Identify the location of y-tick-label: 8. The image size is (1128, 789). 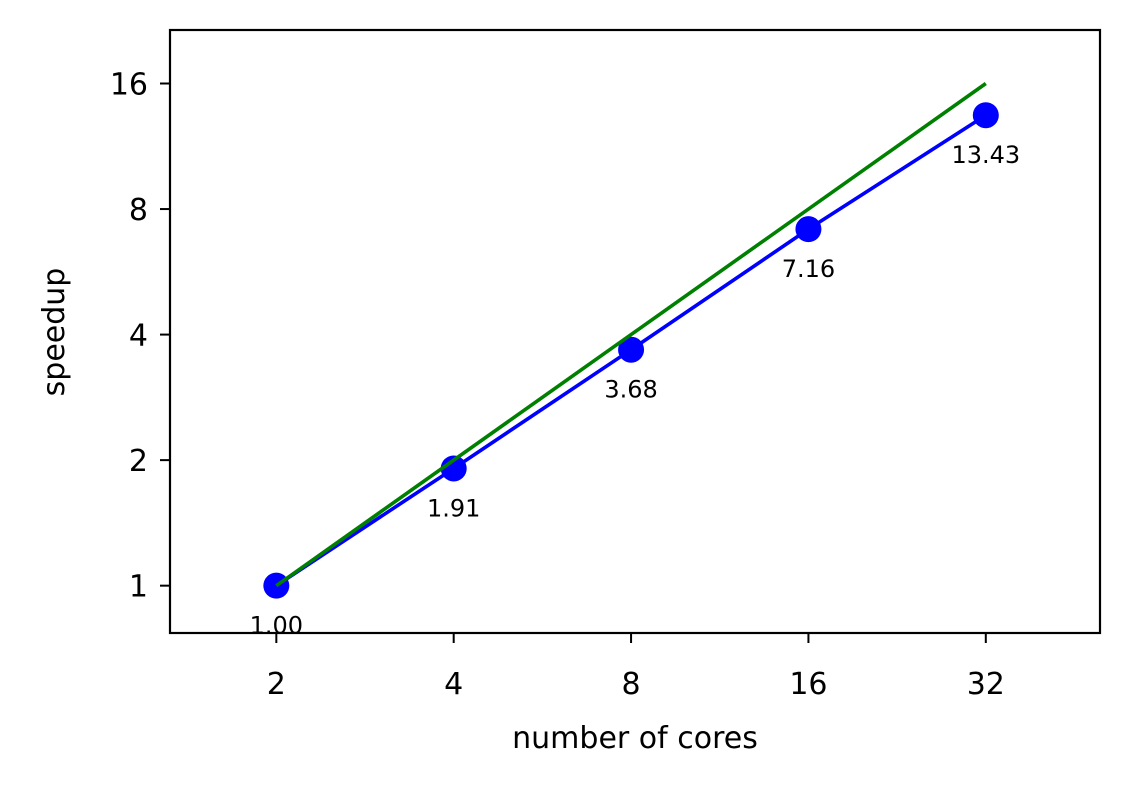
(138, 210).